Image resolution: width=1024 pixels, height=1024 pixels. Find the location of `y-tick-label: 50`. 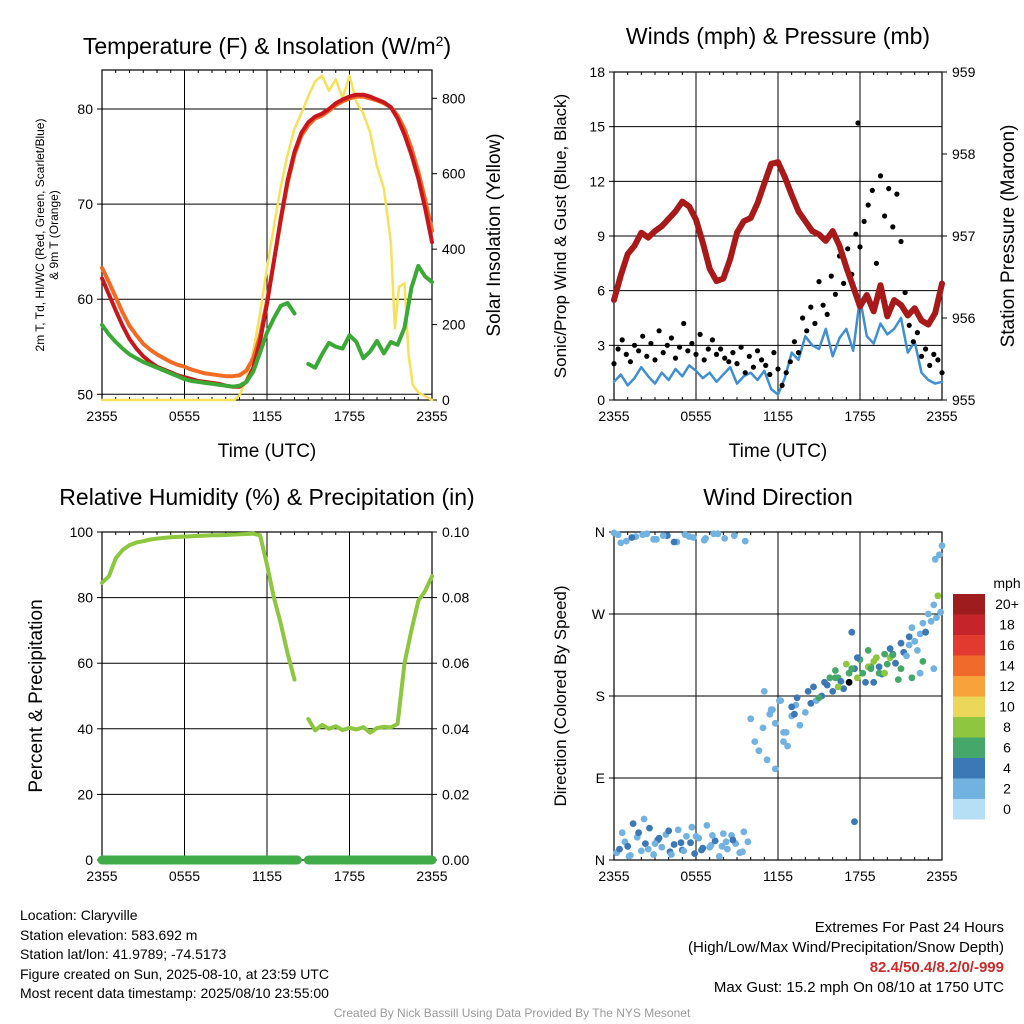

y-tick-label: 50 is located at coordinates (85, 394).